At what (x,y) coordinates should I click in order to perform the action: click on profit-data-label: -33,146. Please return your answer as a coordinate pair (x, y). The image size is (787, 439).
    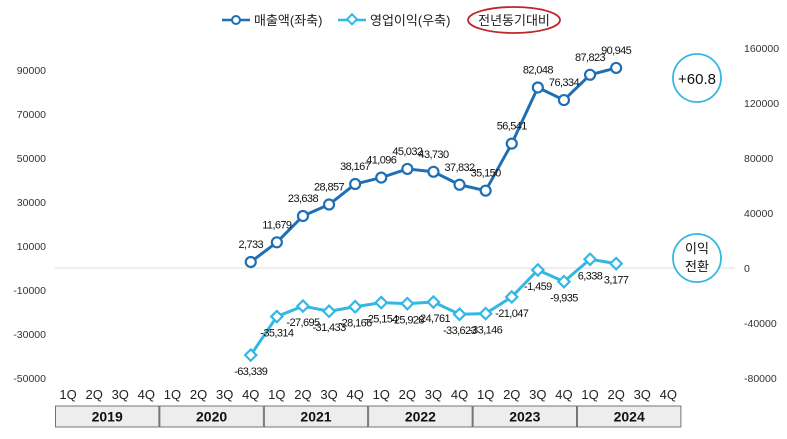
    Looking at the image, I should click on (486, 331).